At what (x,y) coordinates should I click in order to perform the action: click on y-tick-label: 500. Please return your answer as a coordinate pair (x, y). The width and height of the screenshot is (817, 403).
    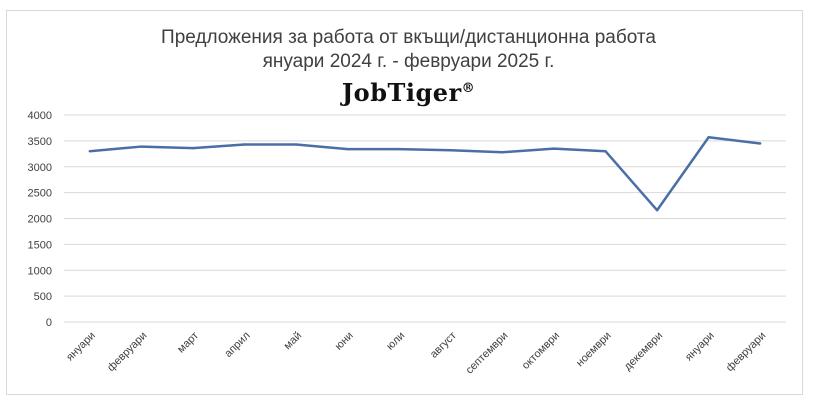
    Looking at the image, I should click on (43, 297).